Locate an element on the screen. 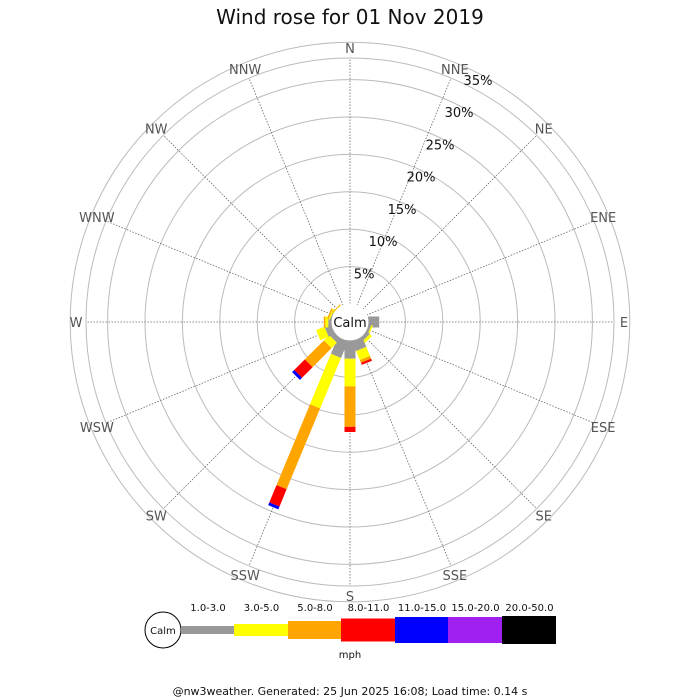 The image size is (700, 700). legend-label-2: 5.0-8.0 is located at coordinates (314, 608).